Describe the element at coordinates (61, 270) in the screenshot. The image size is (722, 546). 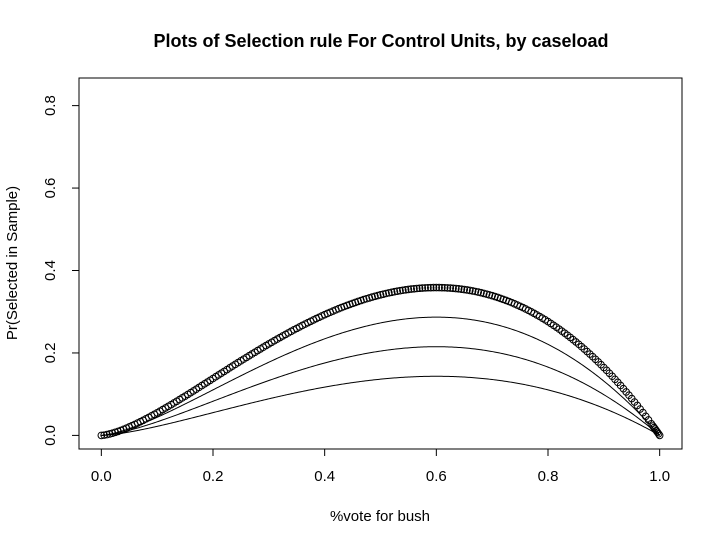
I see `y-axis: 0.0 0.2 0.4 0.6 0.8` at that location.